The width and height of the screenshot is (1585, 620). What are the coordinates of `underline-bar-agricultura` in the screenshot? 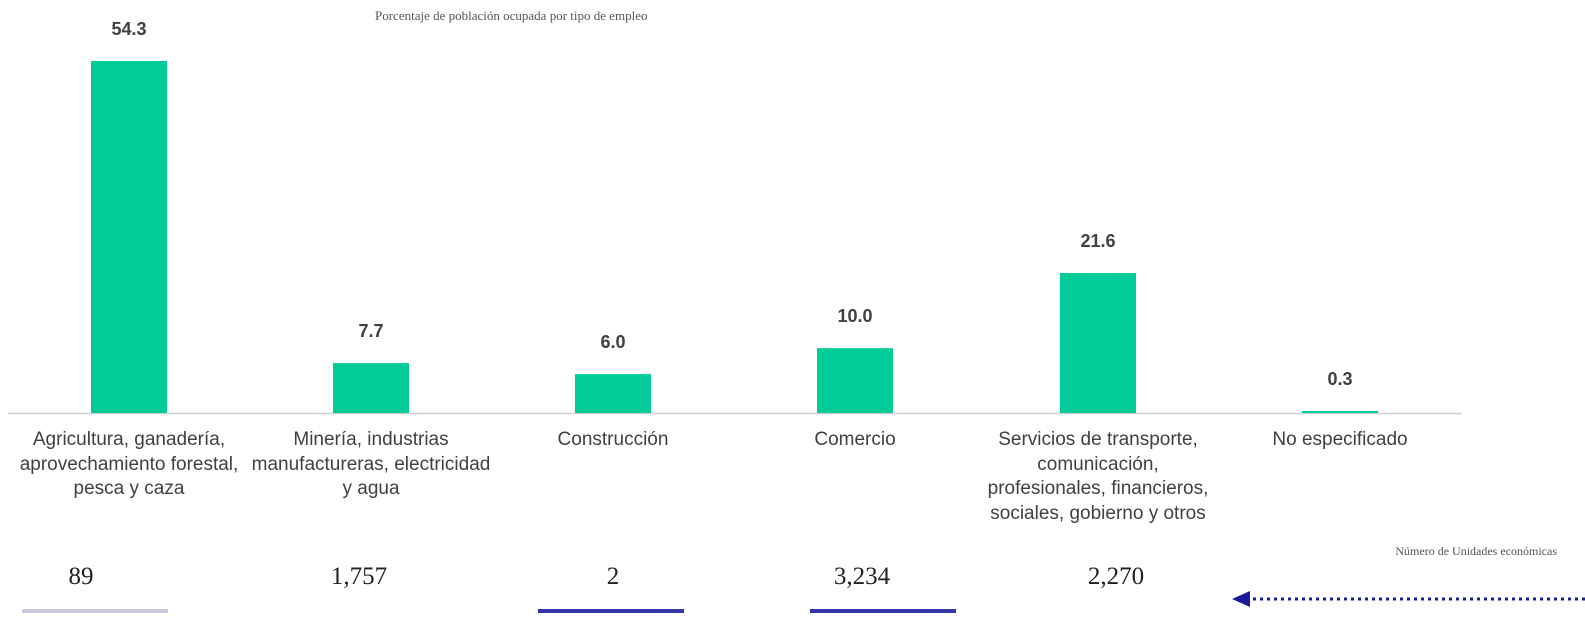 It's located at (95, 611).